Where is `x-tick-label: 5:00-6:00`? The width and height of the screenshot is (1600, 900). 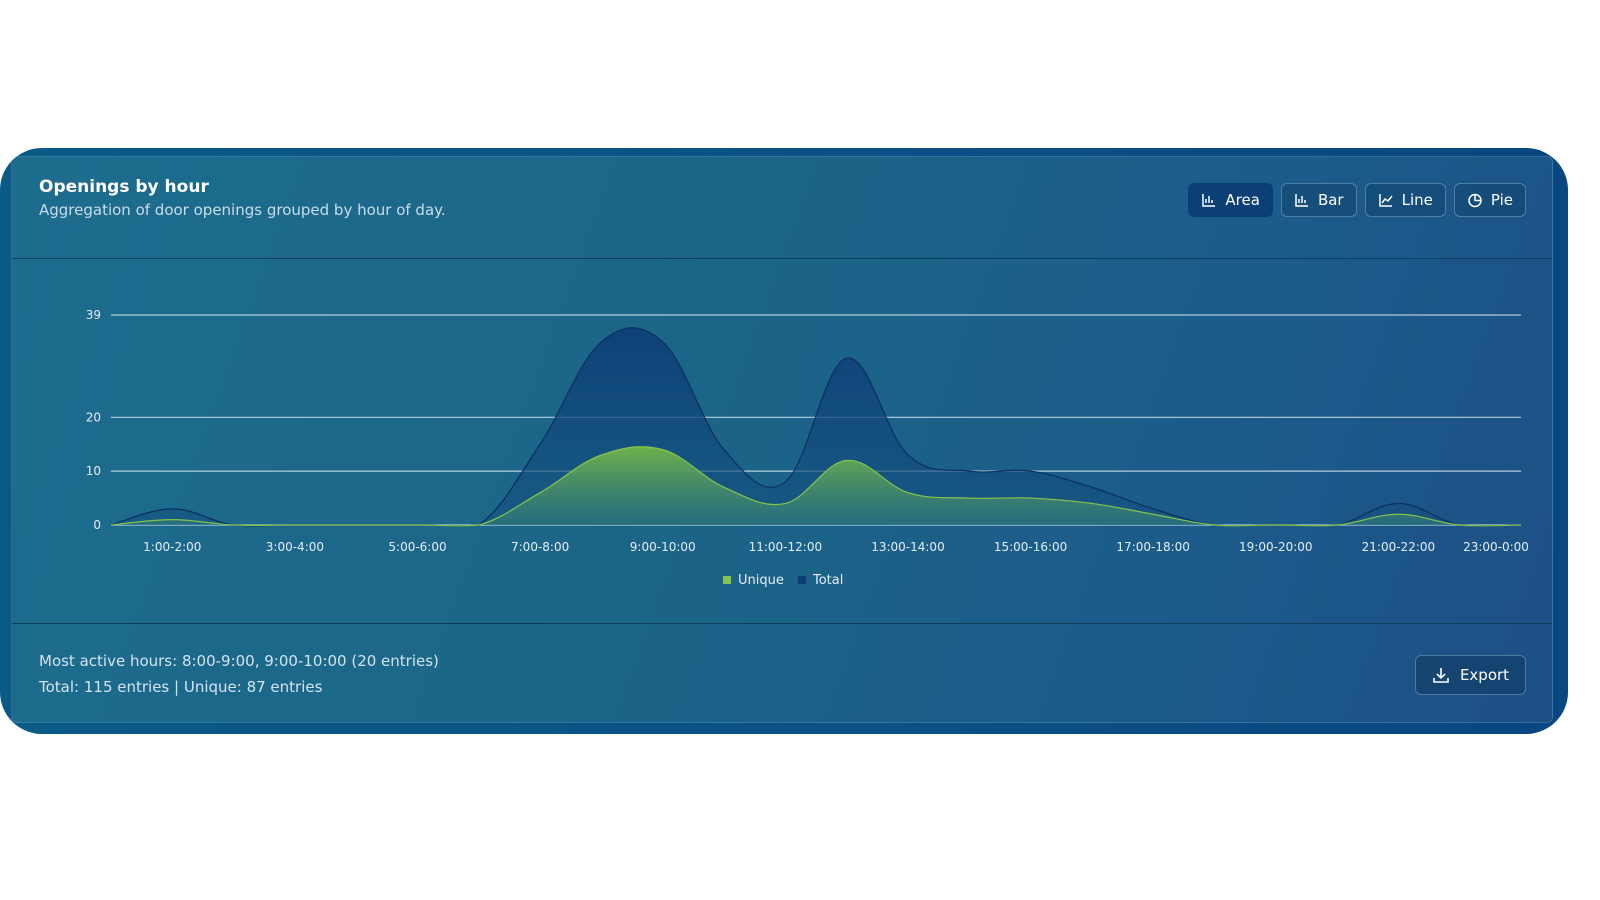 x-tick-label: 5:00-6:00 is located at coordinates (417, 547).